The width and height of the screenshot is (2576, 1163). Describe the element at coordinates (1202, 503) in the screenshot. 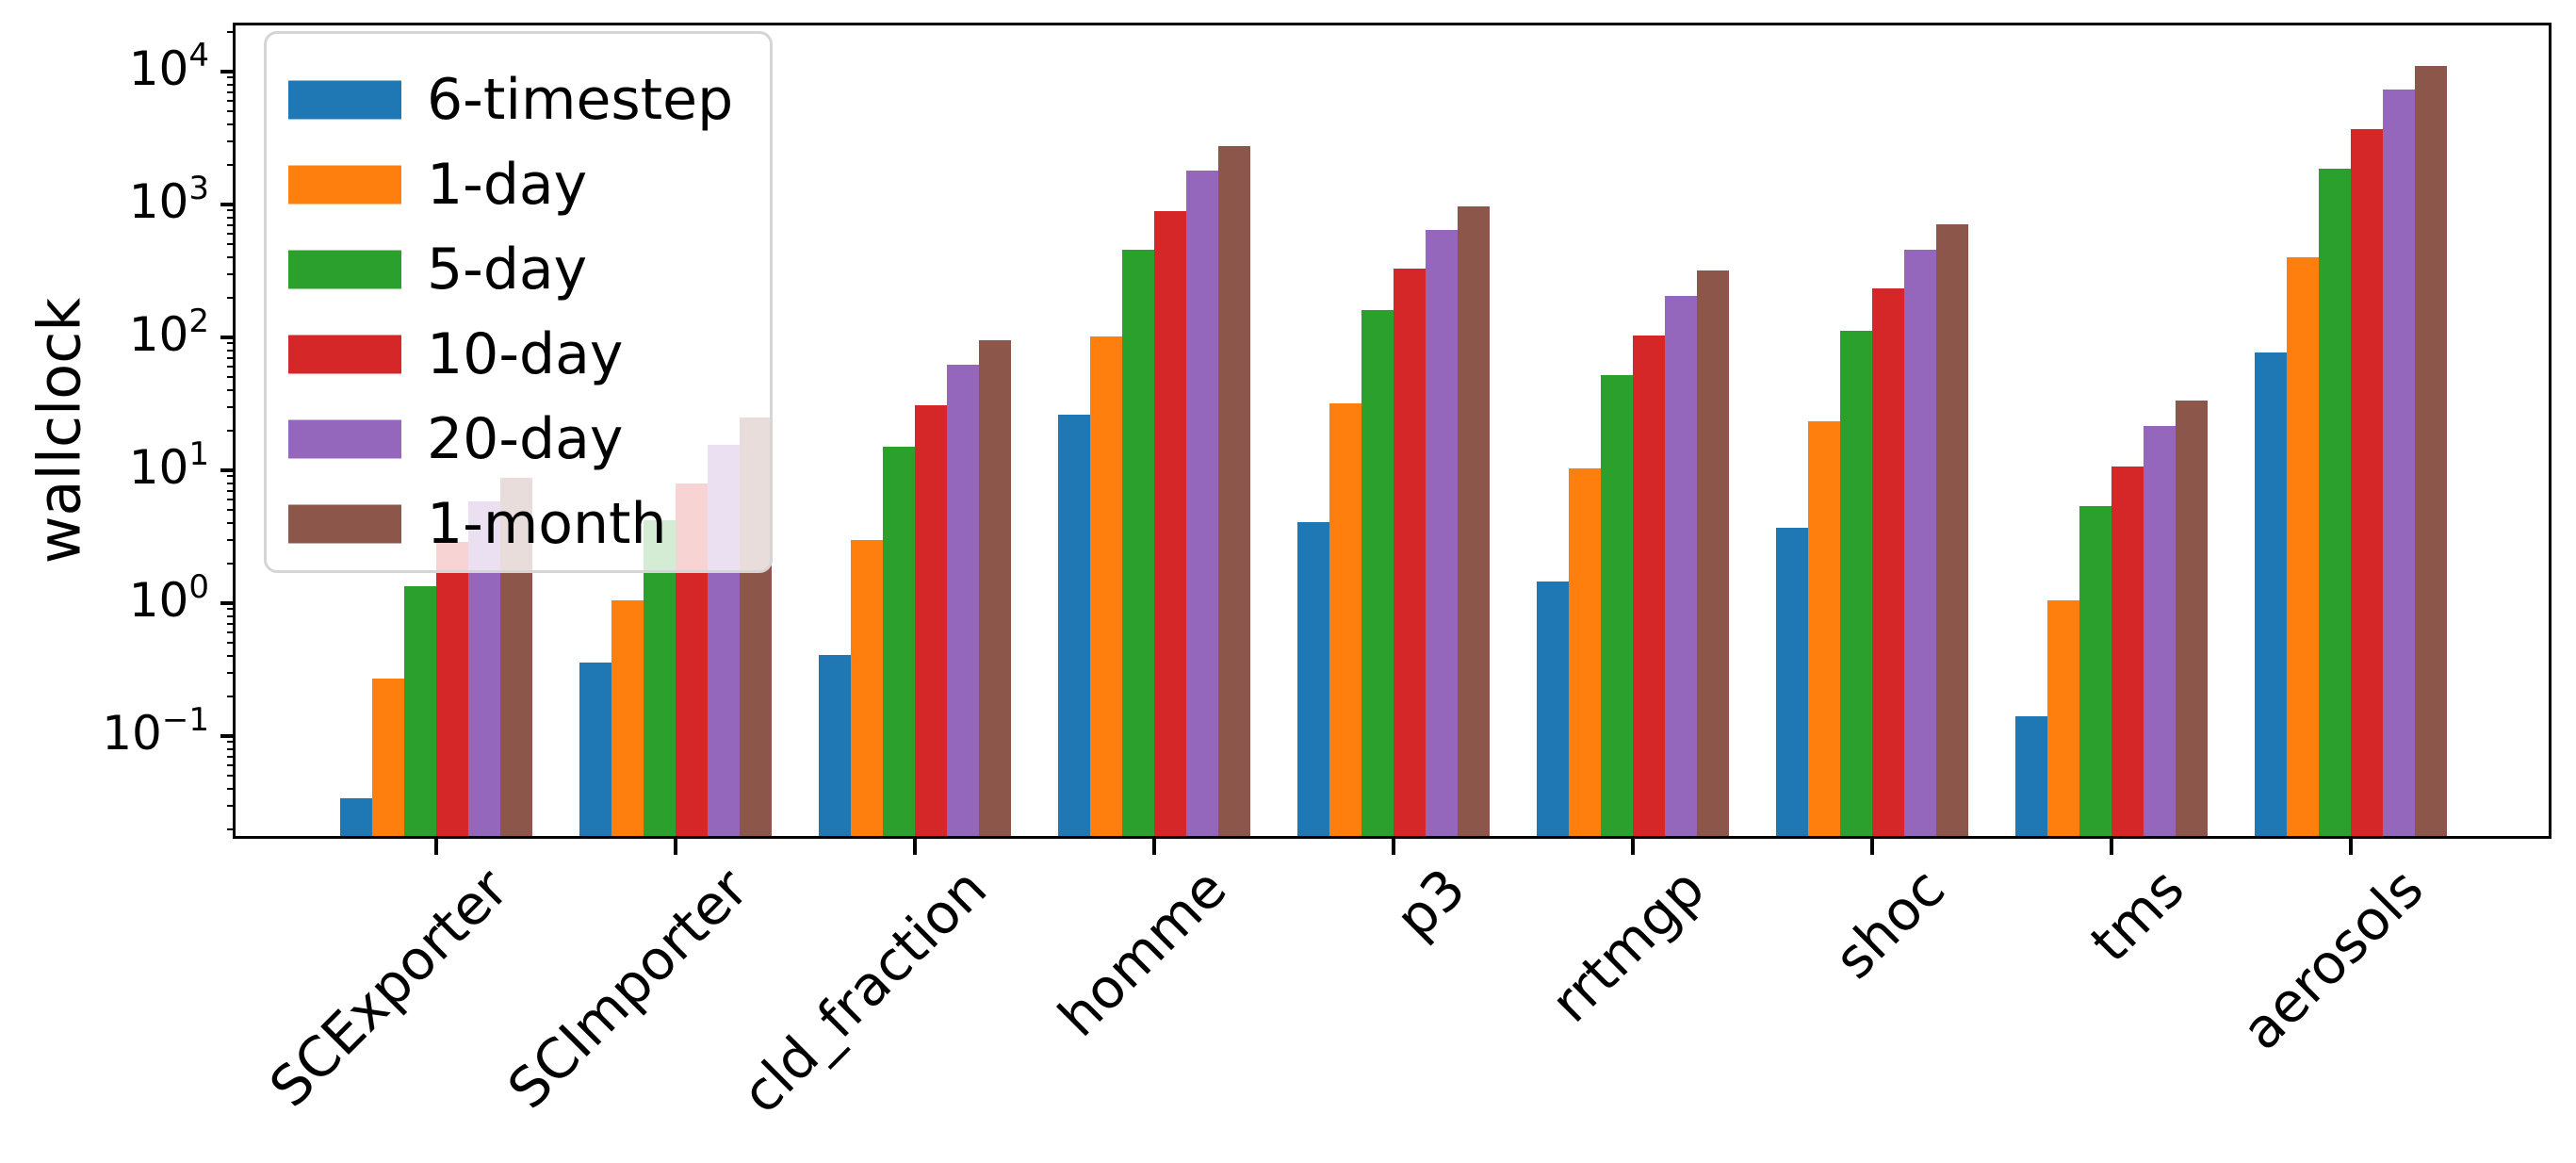

I see `bar-homme-20-day` at that location.